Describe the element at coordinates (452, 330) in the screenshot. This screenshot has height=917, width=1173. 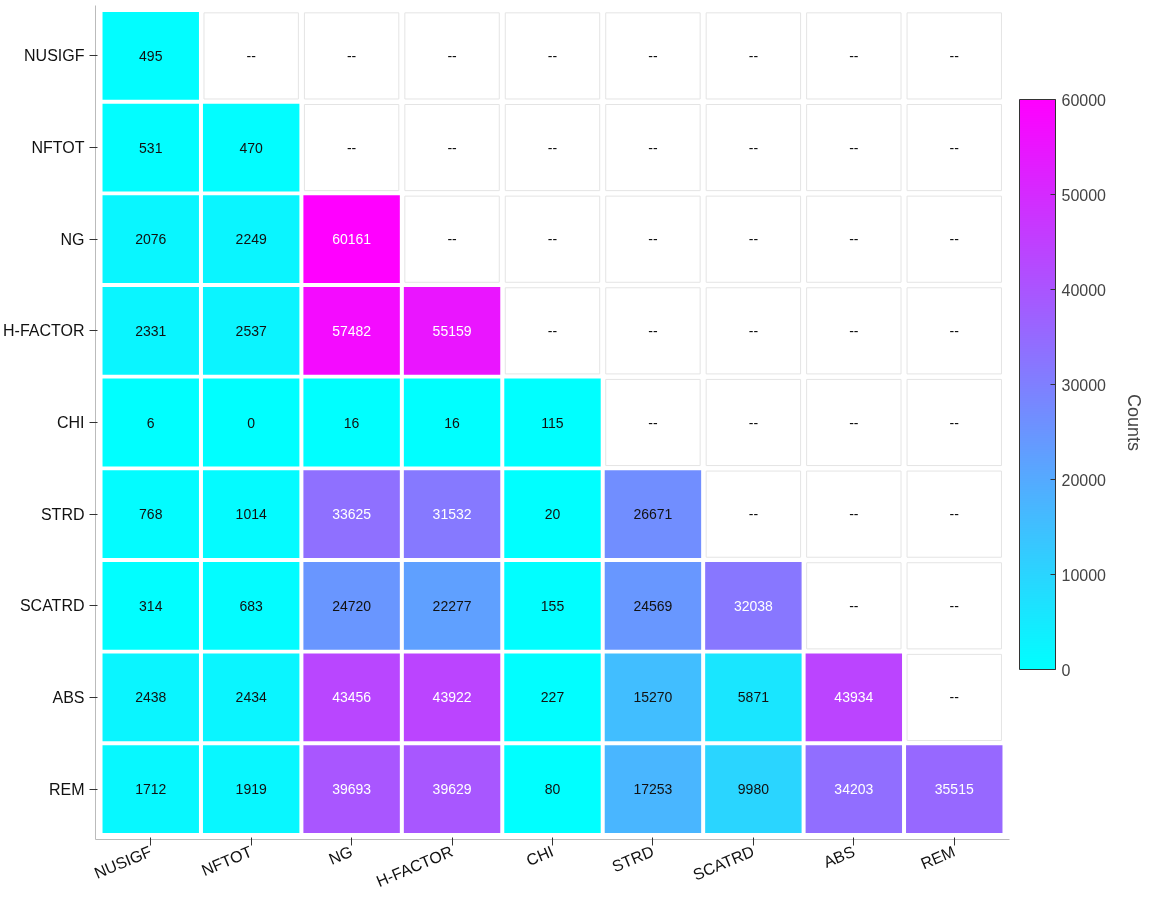
I see `data-label: 55159` at that location.